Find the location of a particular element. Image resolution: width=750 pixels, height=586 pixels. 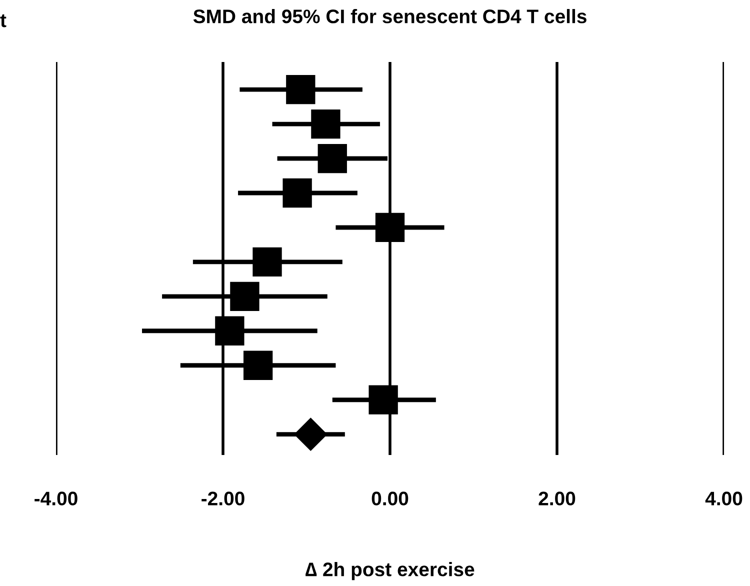

x-tick-label: 4.00 is located at coordinates (723, 499).